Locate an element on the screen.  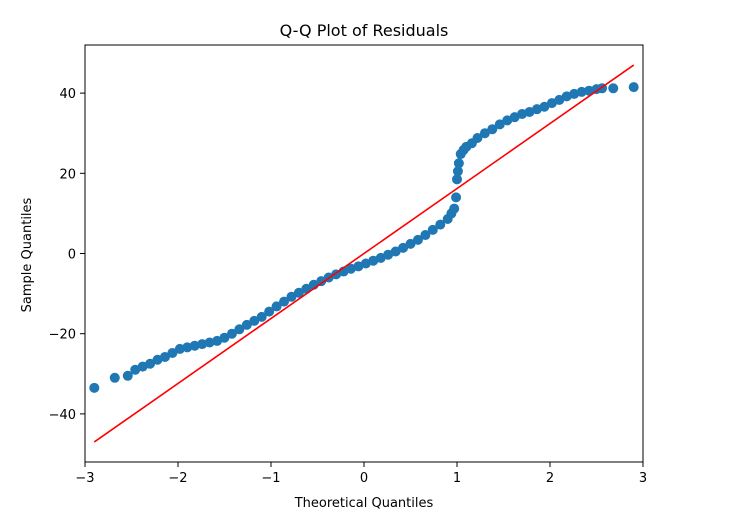
y-axis-label: Sample Quantiles is located at coordinates (27, 254).